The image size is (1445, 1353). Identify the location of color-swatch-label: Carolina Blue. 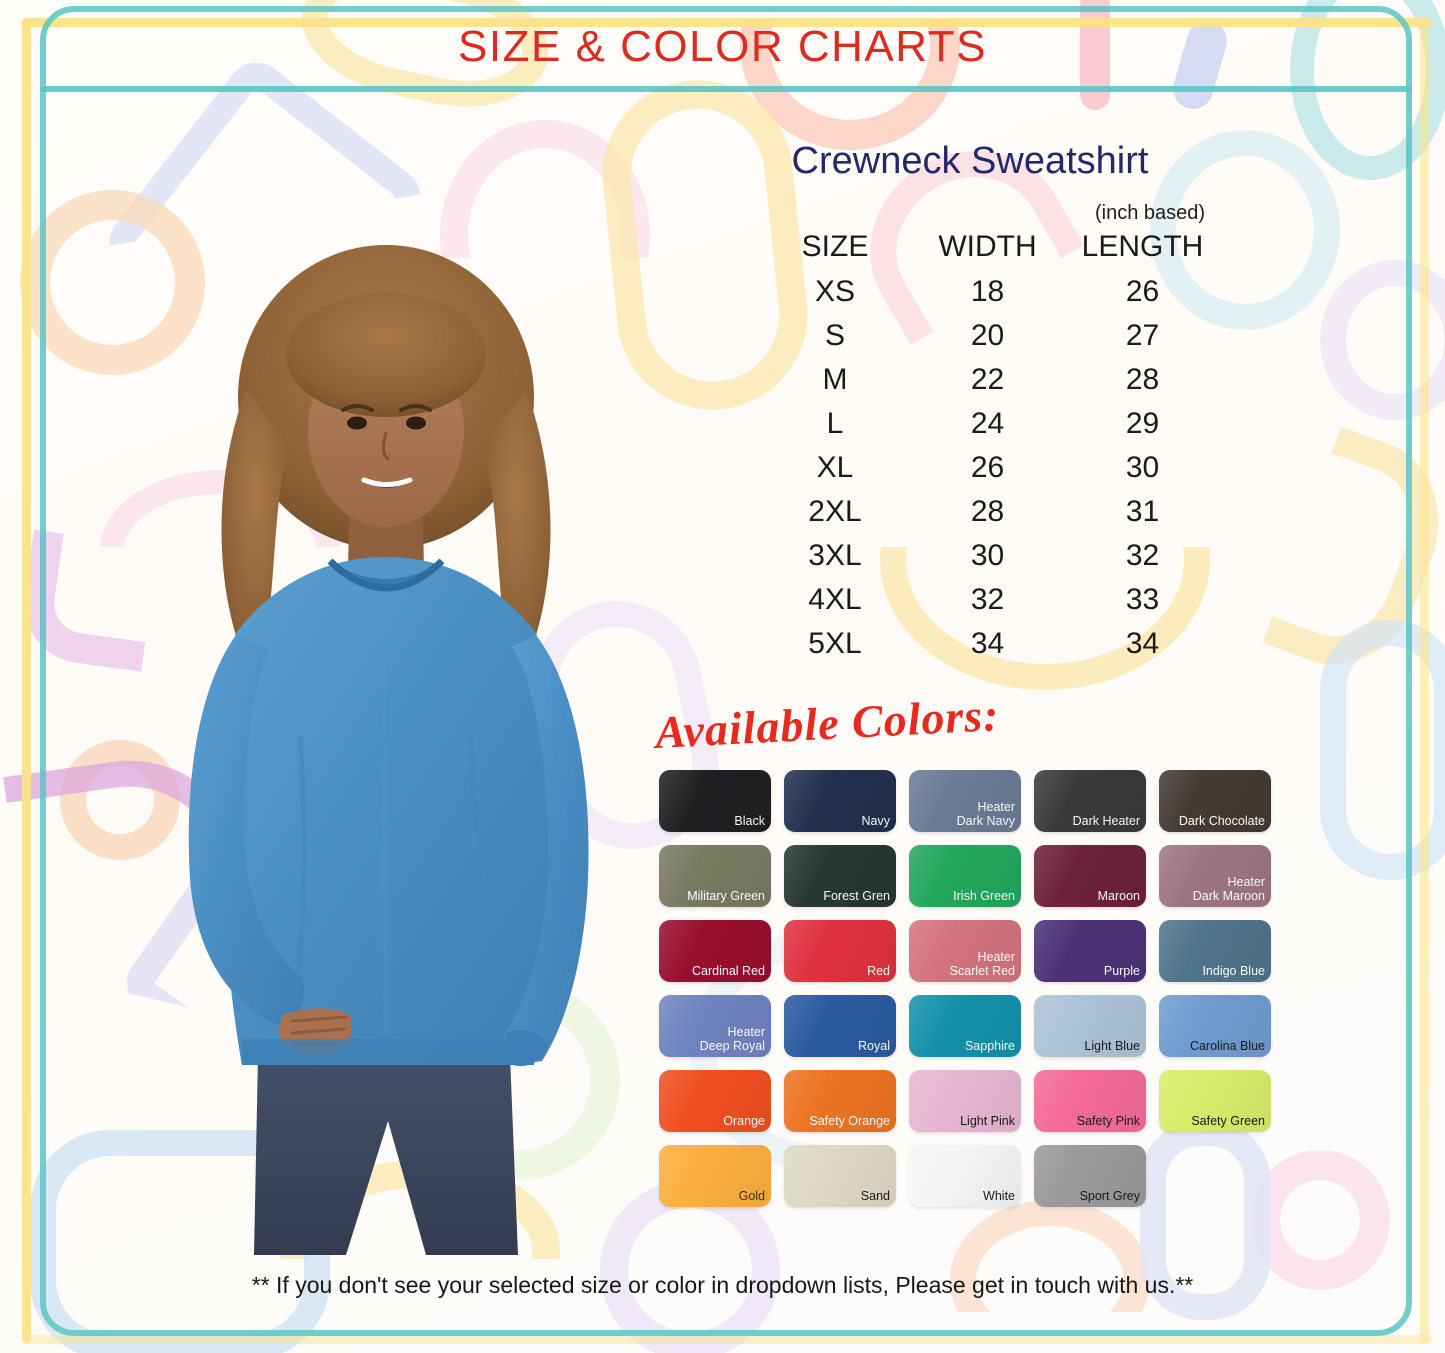
(1227, 1046).